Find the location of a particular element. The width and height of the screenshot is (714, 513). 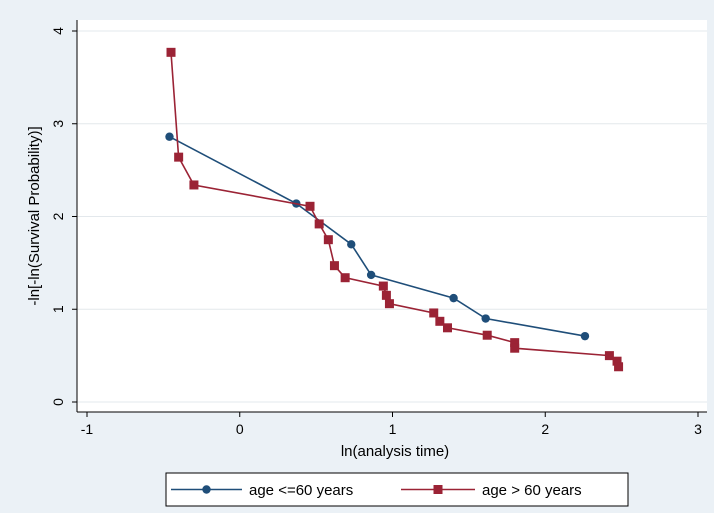

y-tick-label: 0 is located at coordinates (58, 402).